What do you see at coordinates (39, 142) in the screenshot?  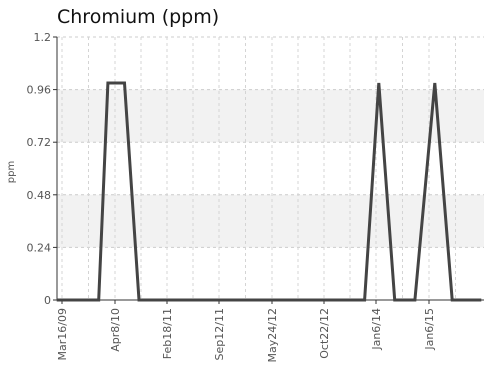 I see `y-tick-label: 0.72` at bounding box center [39, 142].